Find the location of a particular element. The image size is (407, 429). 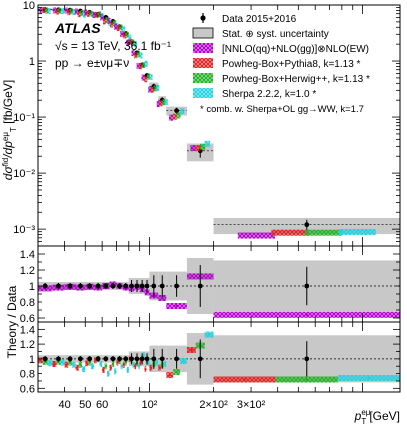

y-tick-label: 10⁻² is located at coordinates (24, 174).